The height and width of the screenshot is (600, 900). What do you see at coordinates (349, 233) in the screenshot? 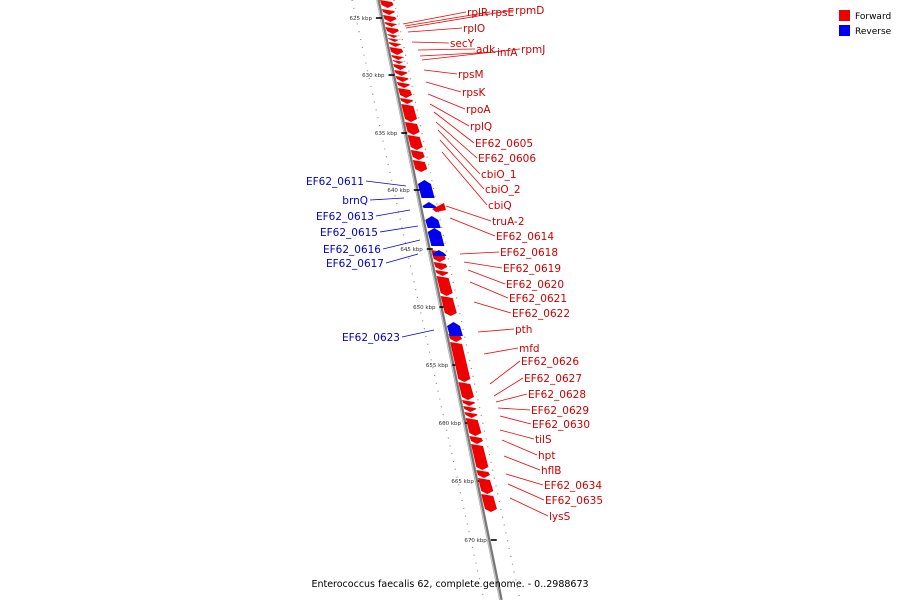
I see `gene-label-ef62-0615: EF62_0615` at bounding box center [349, 233].